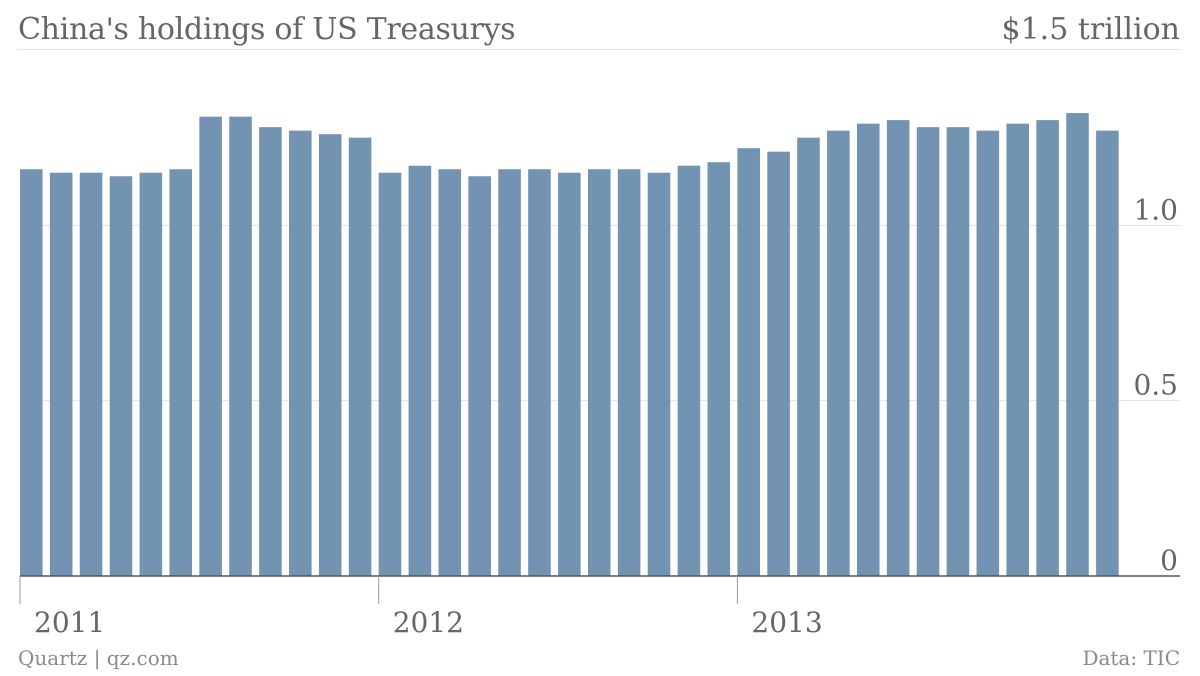 Image resolution: width=1200 pixels, height=676 pixels. I want to click on top-value-label: $1.5 trillion, so click(1091, 29).